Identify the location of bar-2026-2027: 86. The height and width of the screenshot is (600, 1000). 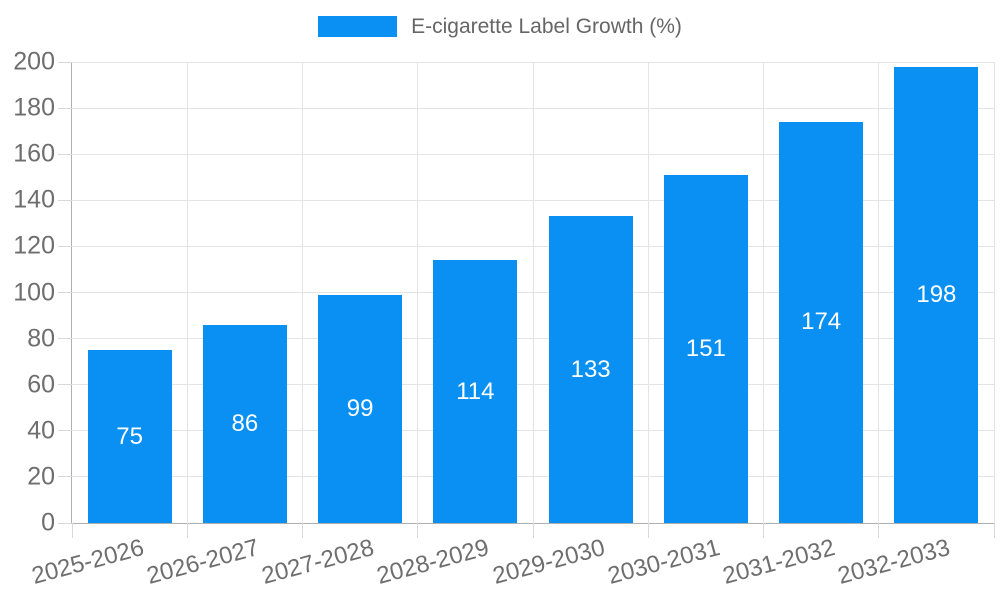
(244, 423).